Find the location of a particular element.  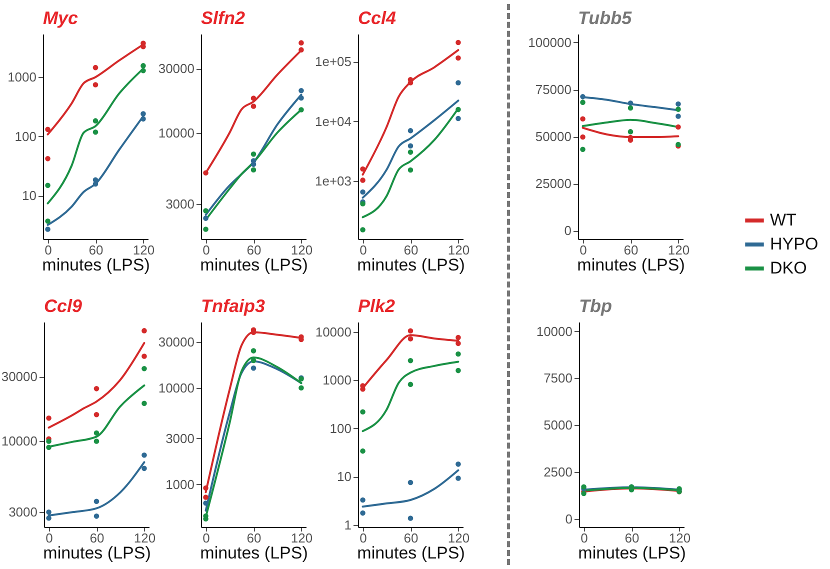

y-tick-label: 0 is located at coordinates (568, 518).